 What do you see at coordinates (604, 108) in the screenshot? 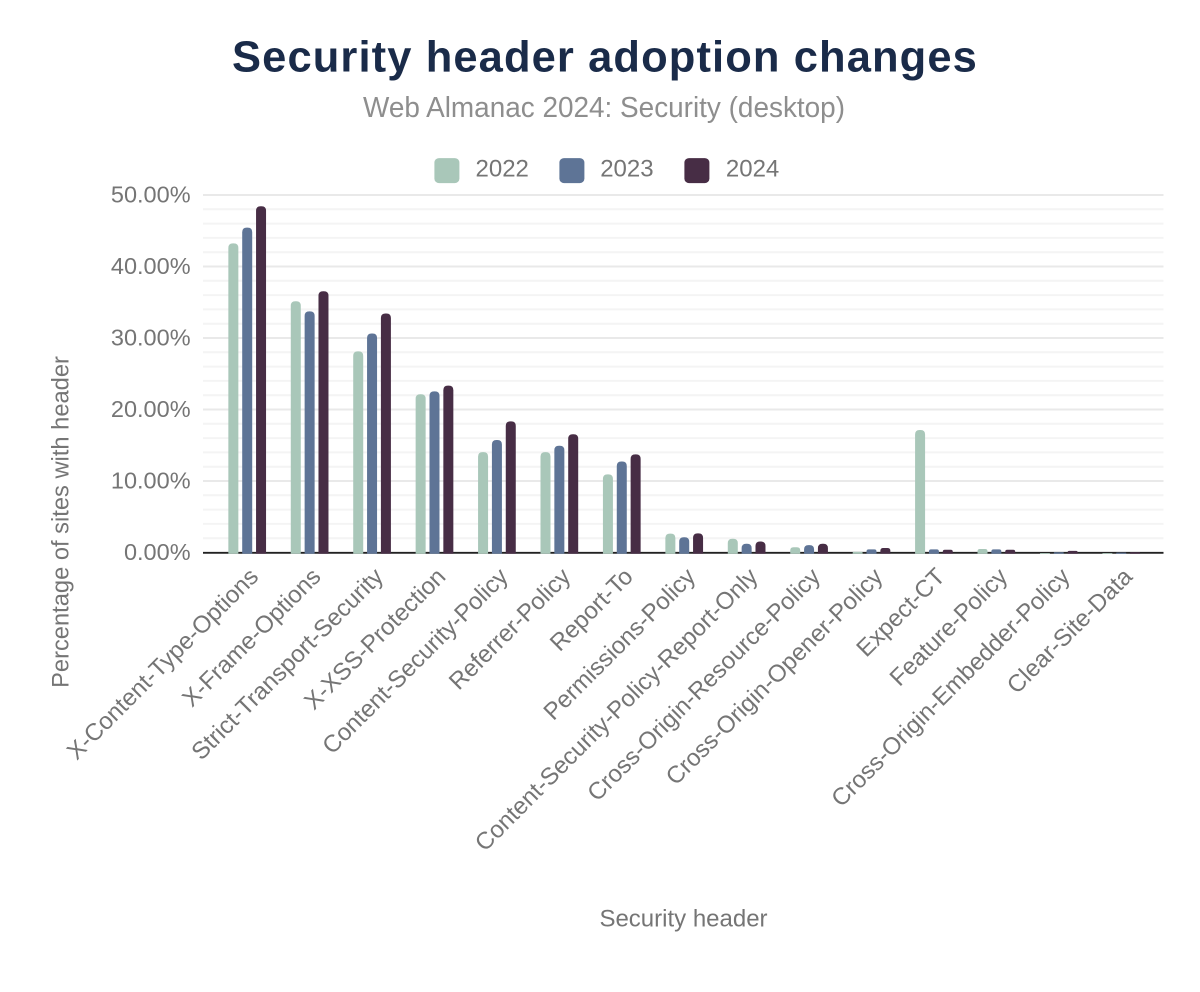
I see `svg-text:Web Almanac 2024: Security (de: Web Almanac 2024: Security (desktop)` at bounding box center [604, 108].